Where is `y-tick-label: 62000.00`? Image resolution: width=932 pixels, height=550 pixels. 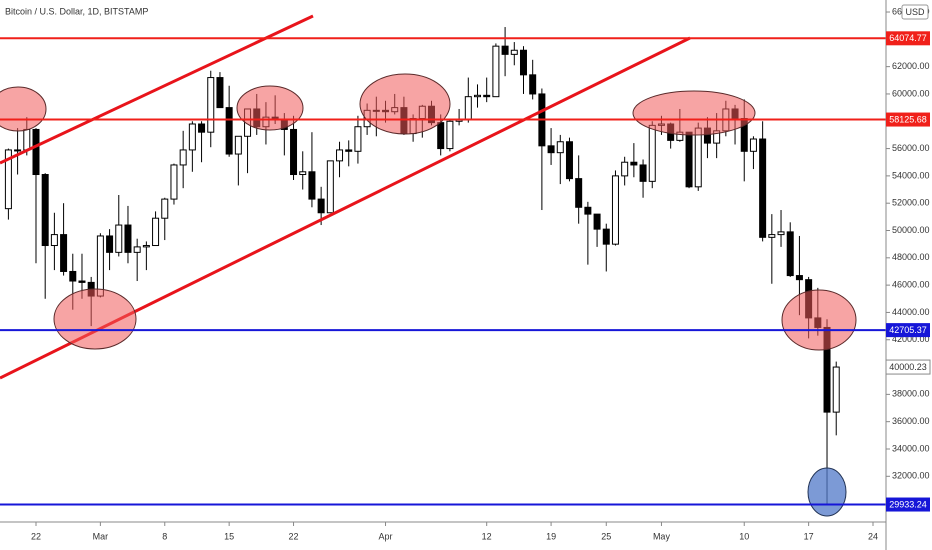
y-tick-label: 62000.00 is located at coordinates (911, 66).